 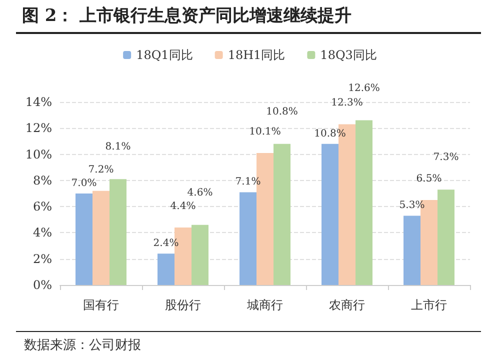 I want to click on data-label: 12.3%, so click(x=347, y=103).